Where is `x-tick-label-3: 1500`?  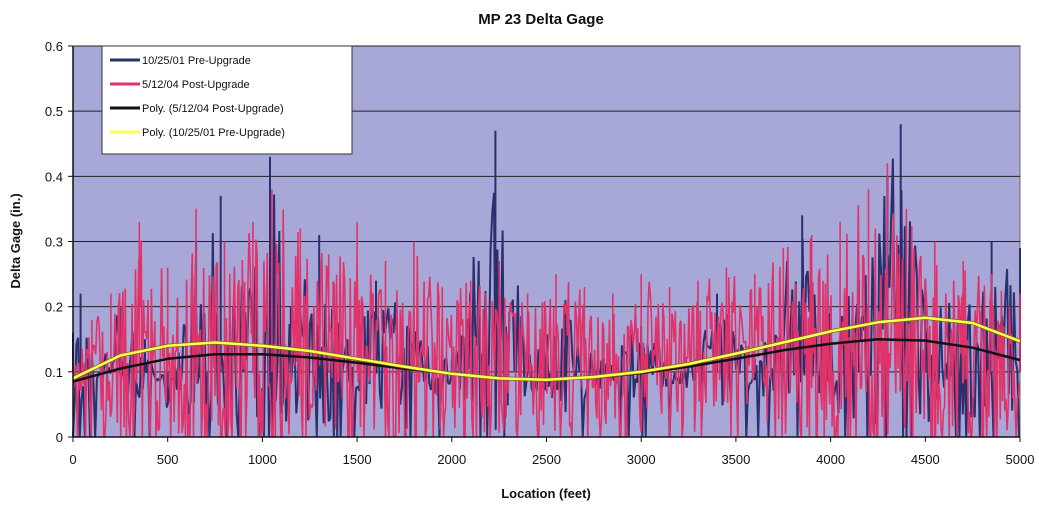
x-tick-label-3: 1500 is located at coordinates (357, 459).